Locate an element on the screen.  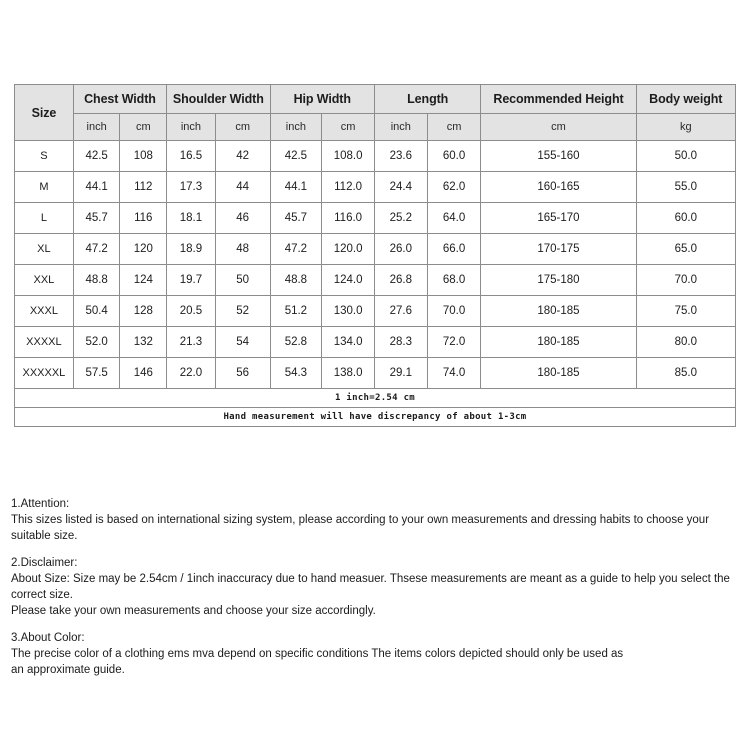
cell-shoulder-inch: 20.5 is located at coordinates (191, 311).